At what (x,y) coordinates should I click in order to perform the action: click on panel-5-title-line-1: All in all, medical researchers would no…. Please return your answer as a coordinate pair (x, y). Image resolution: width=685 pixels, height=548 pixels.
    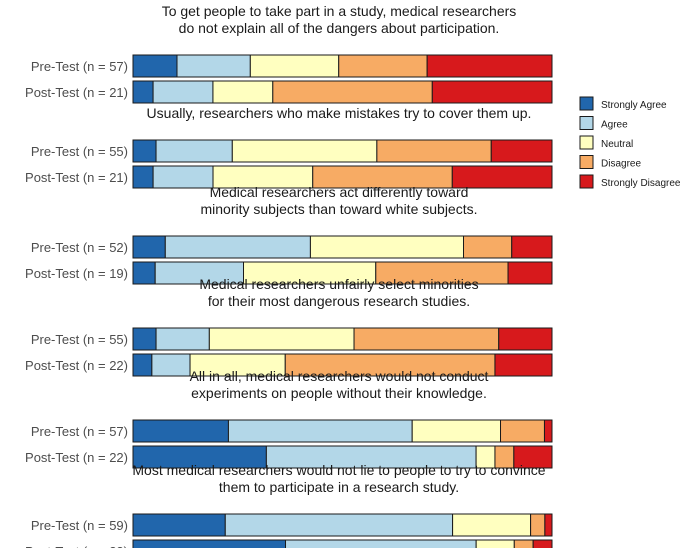
    Looking at the image, I should click on (339, 376).